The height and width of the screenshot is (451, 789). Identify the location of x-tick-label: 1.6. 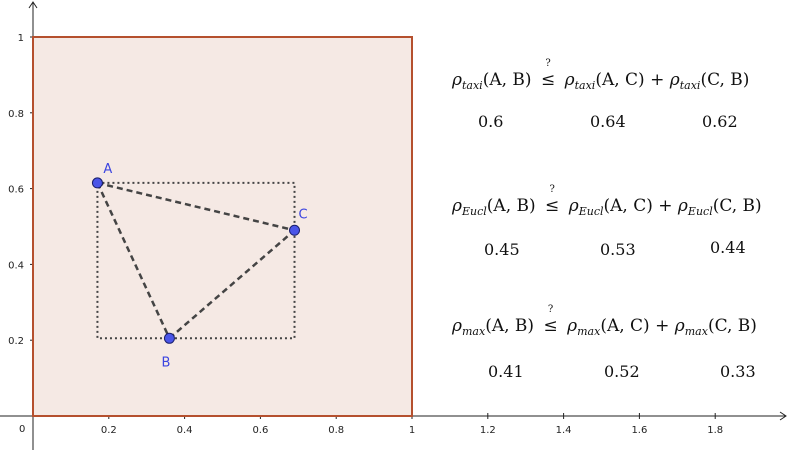
(639, 430).